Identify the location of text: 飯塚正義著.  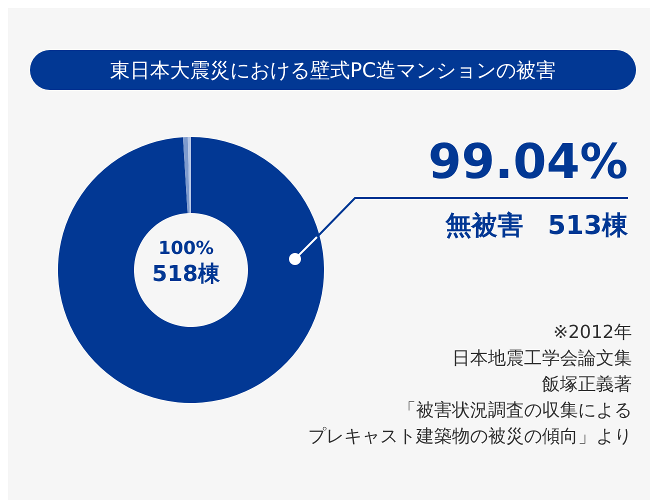
(586, 385).